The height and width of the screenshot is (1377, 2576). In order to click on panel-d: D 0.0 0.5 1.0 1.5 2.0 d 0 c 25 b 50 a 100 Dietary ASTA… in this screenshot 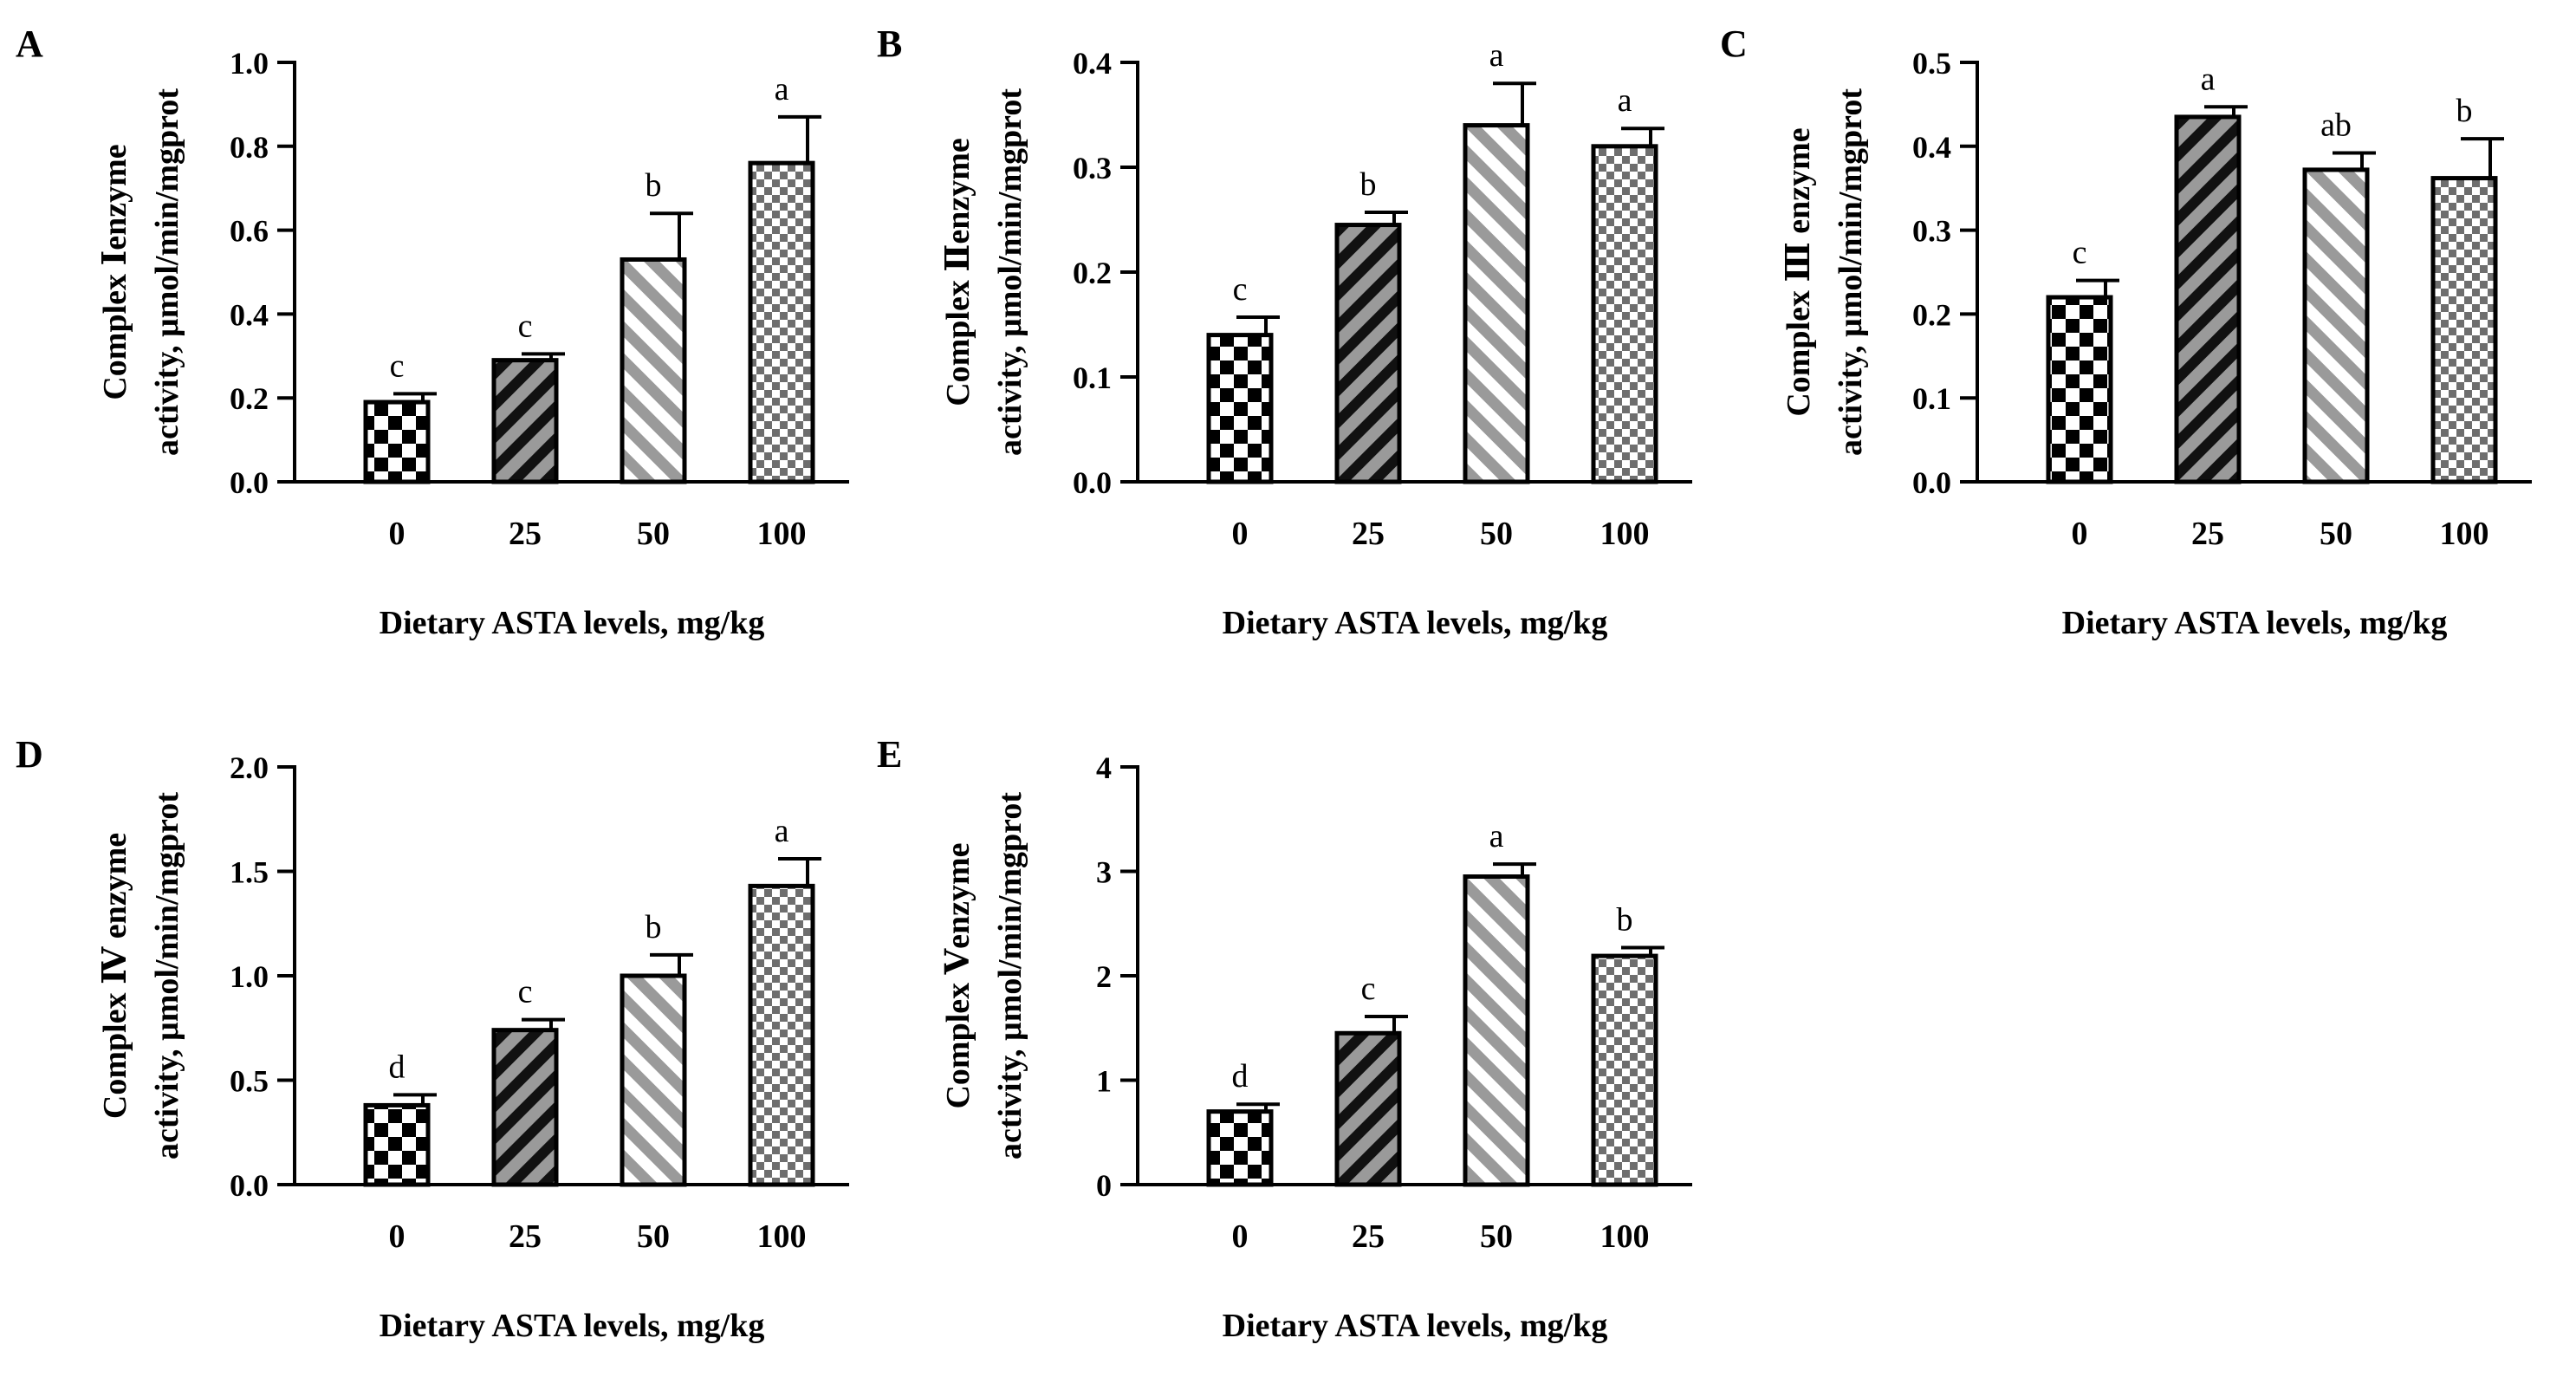, I will do `click(433, 1039)`.